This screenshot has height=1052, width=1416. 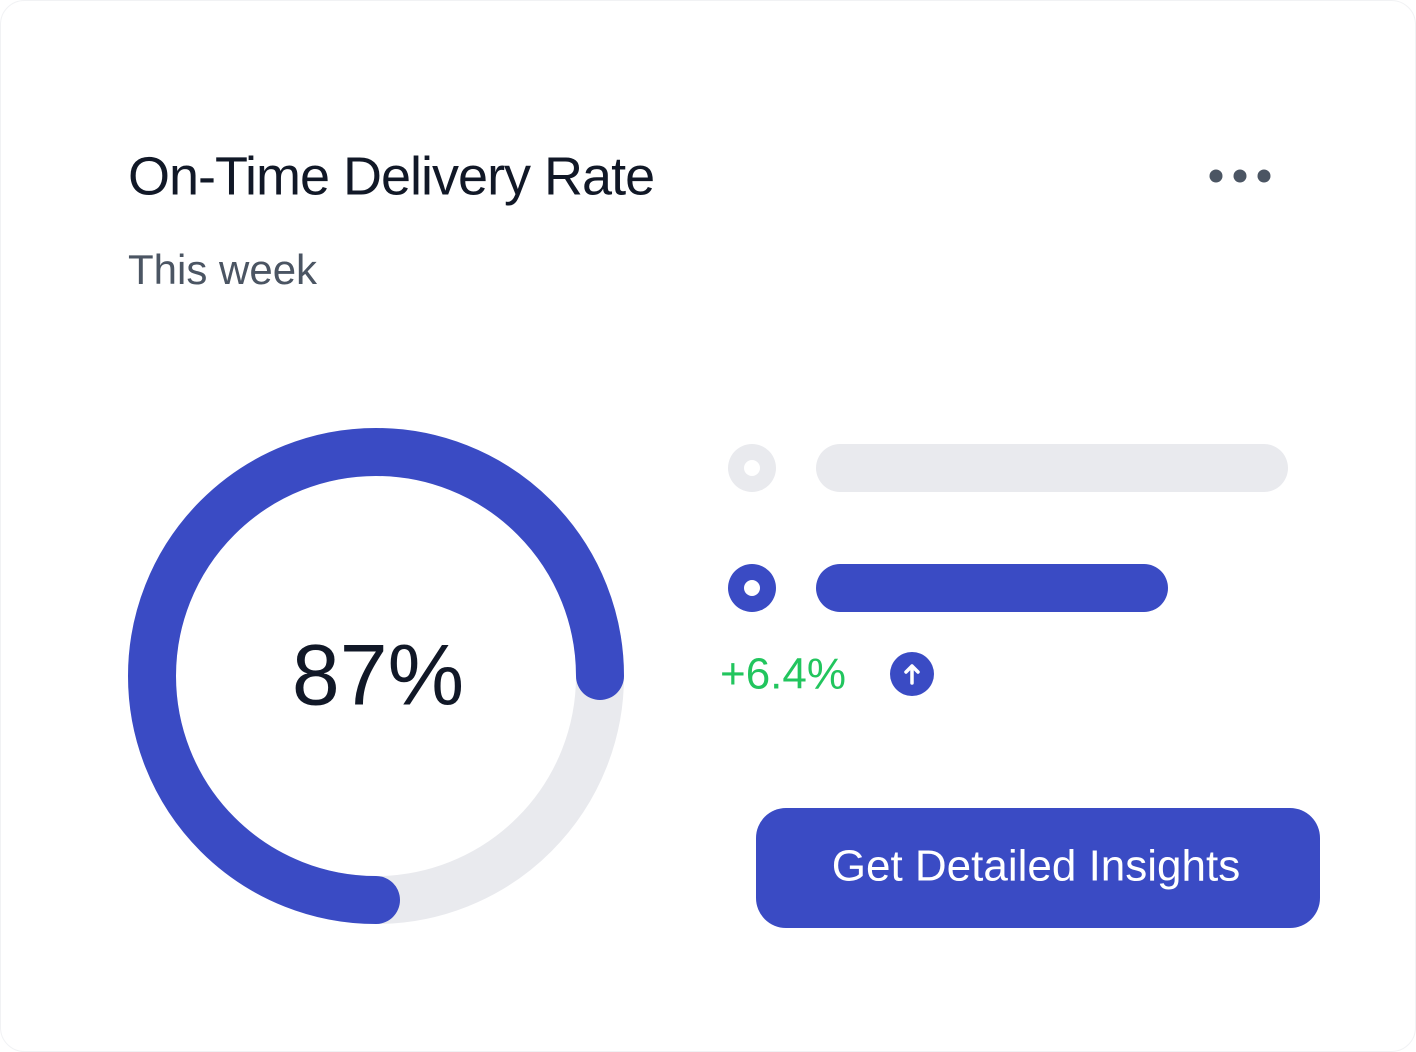 I want to click on up-arrow, so click(x=912, y=674).